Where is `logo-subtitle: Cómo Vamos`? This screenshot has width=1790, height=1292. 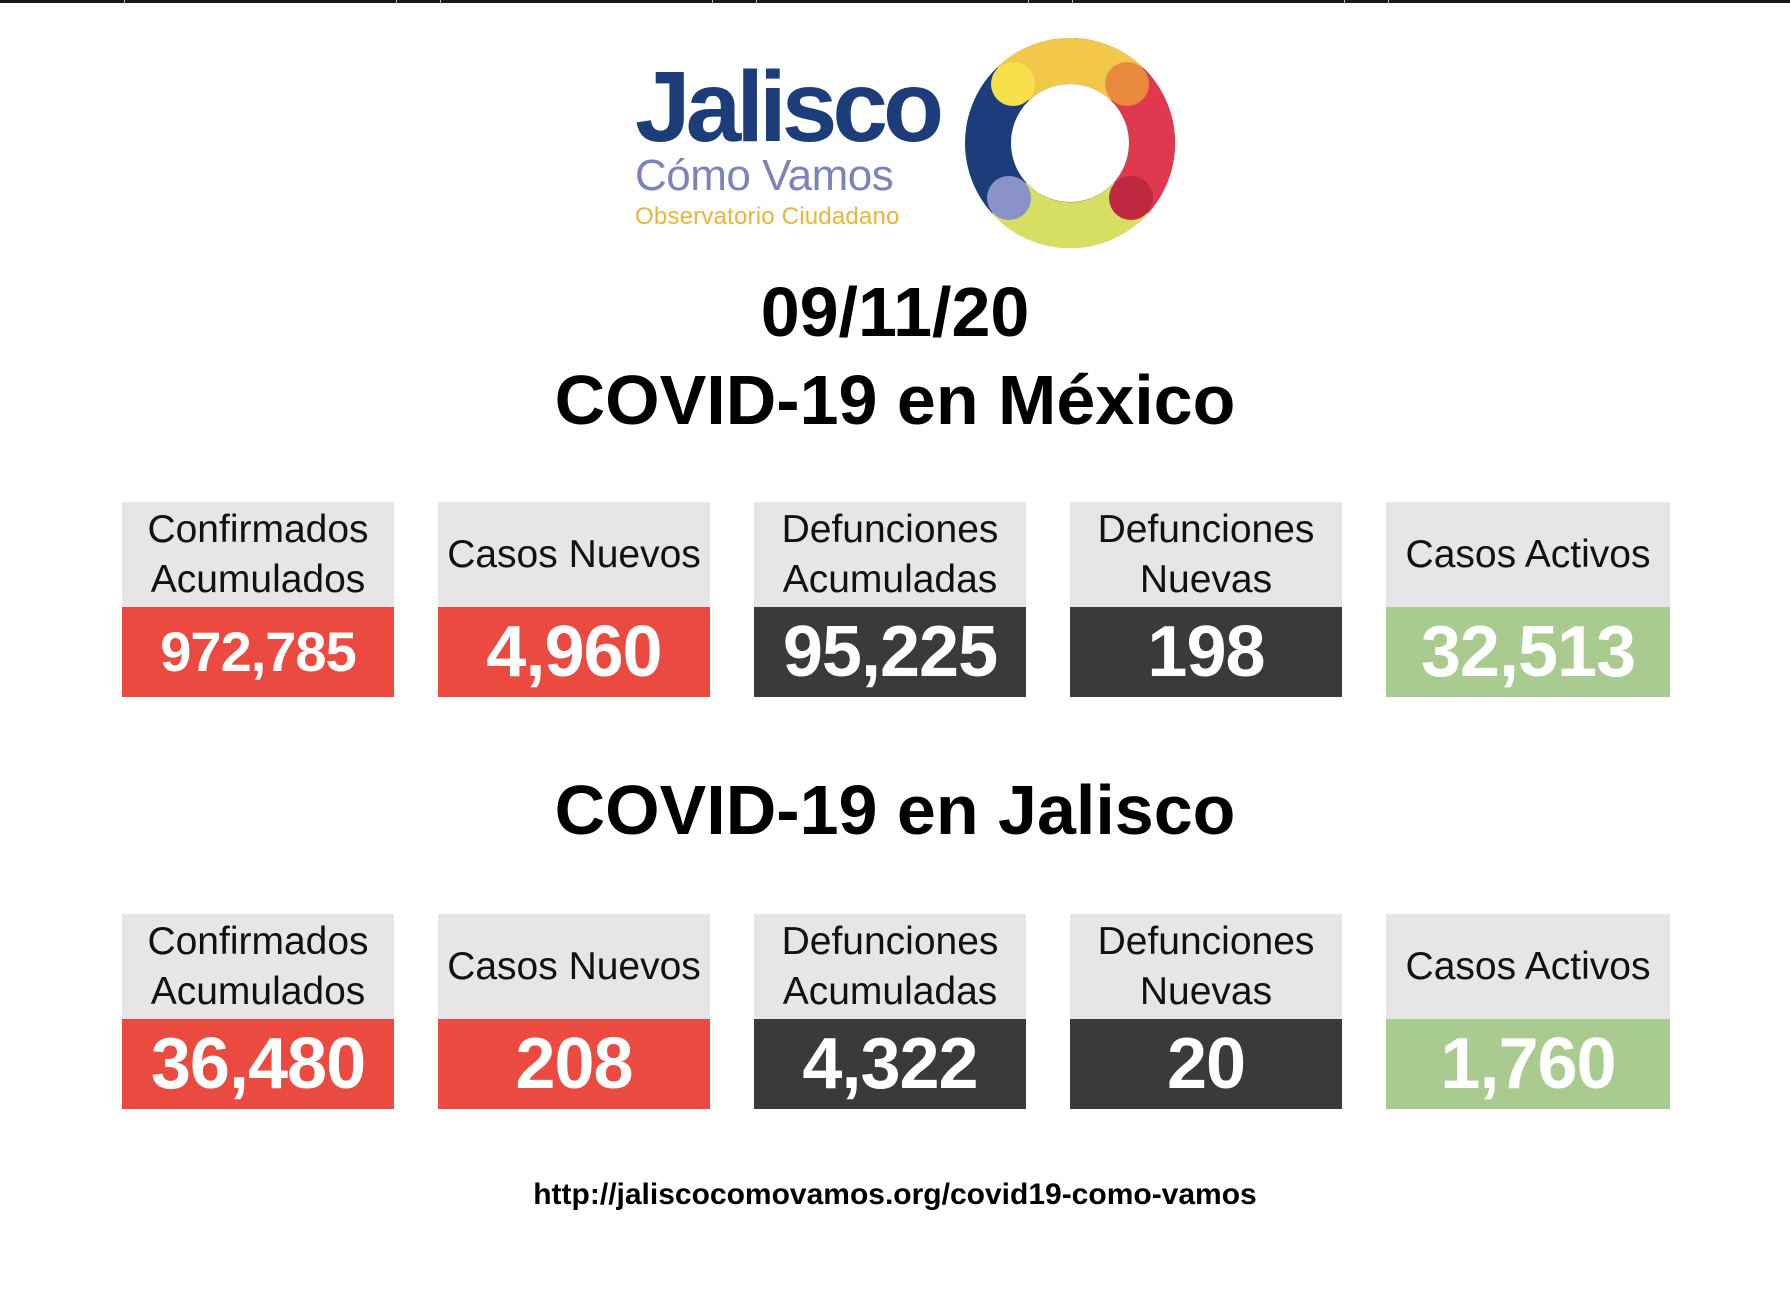
logo-subtitle: Cómo Vamos is located at coordinates (764, 175).